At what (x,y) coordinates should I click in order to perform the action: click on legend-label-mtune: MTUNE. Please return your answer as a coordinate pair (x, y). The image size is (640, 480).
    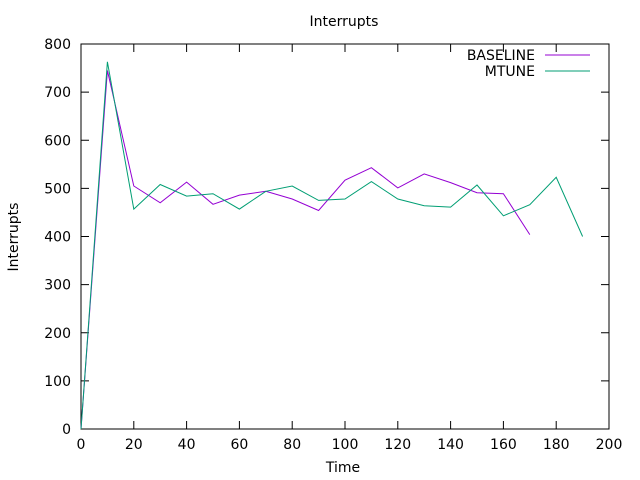
    Looking at the image, I should click on (510, 72).